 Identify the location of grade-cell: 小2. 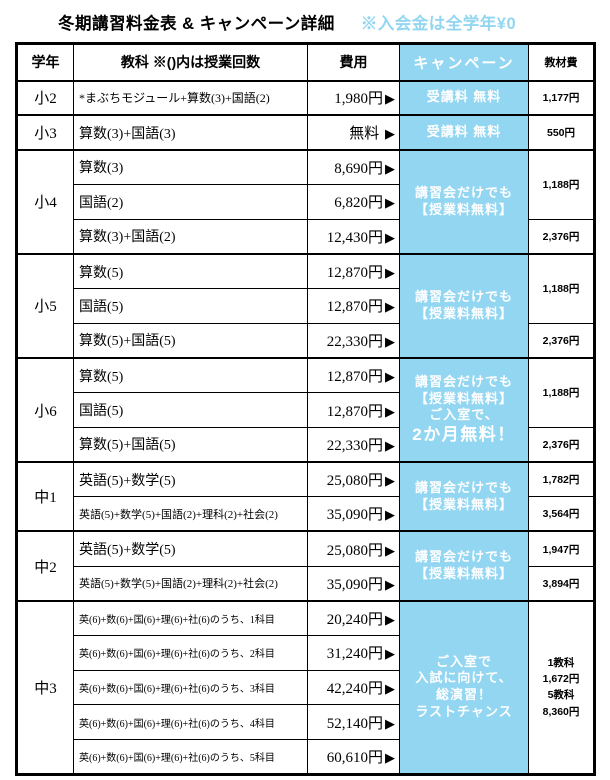
(45, 97).